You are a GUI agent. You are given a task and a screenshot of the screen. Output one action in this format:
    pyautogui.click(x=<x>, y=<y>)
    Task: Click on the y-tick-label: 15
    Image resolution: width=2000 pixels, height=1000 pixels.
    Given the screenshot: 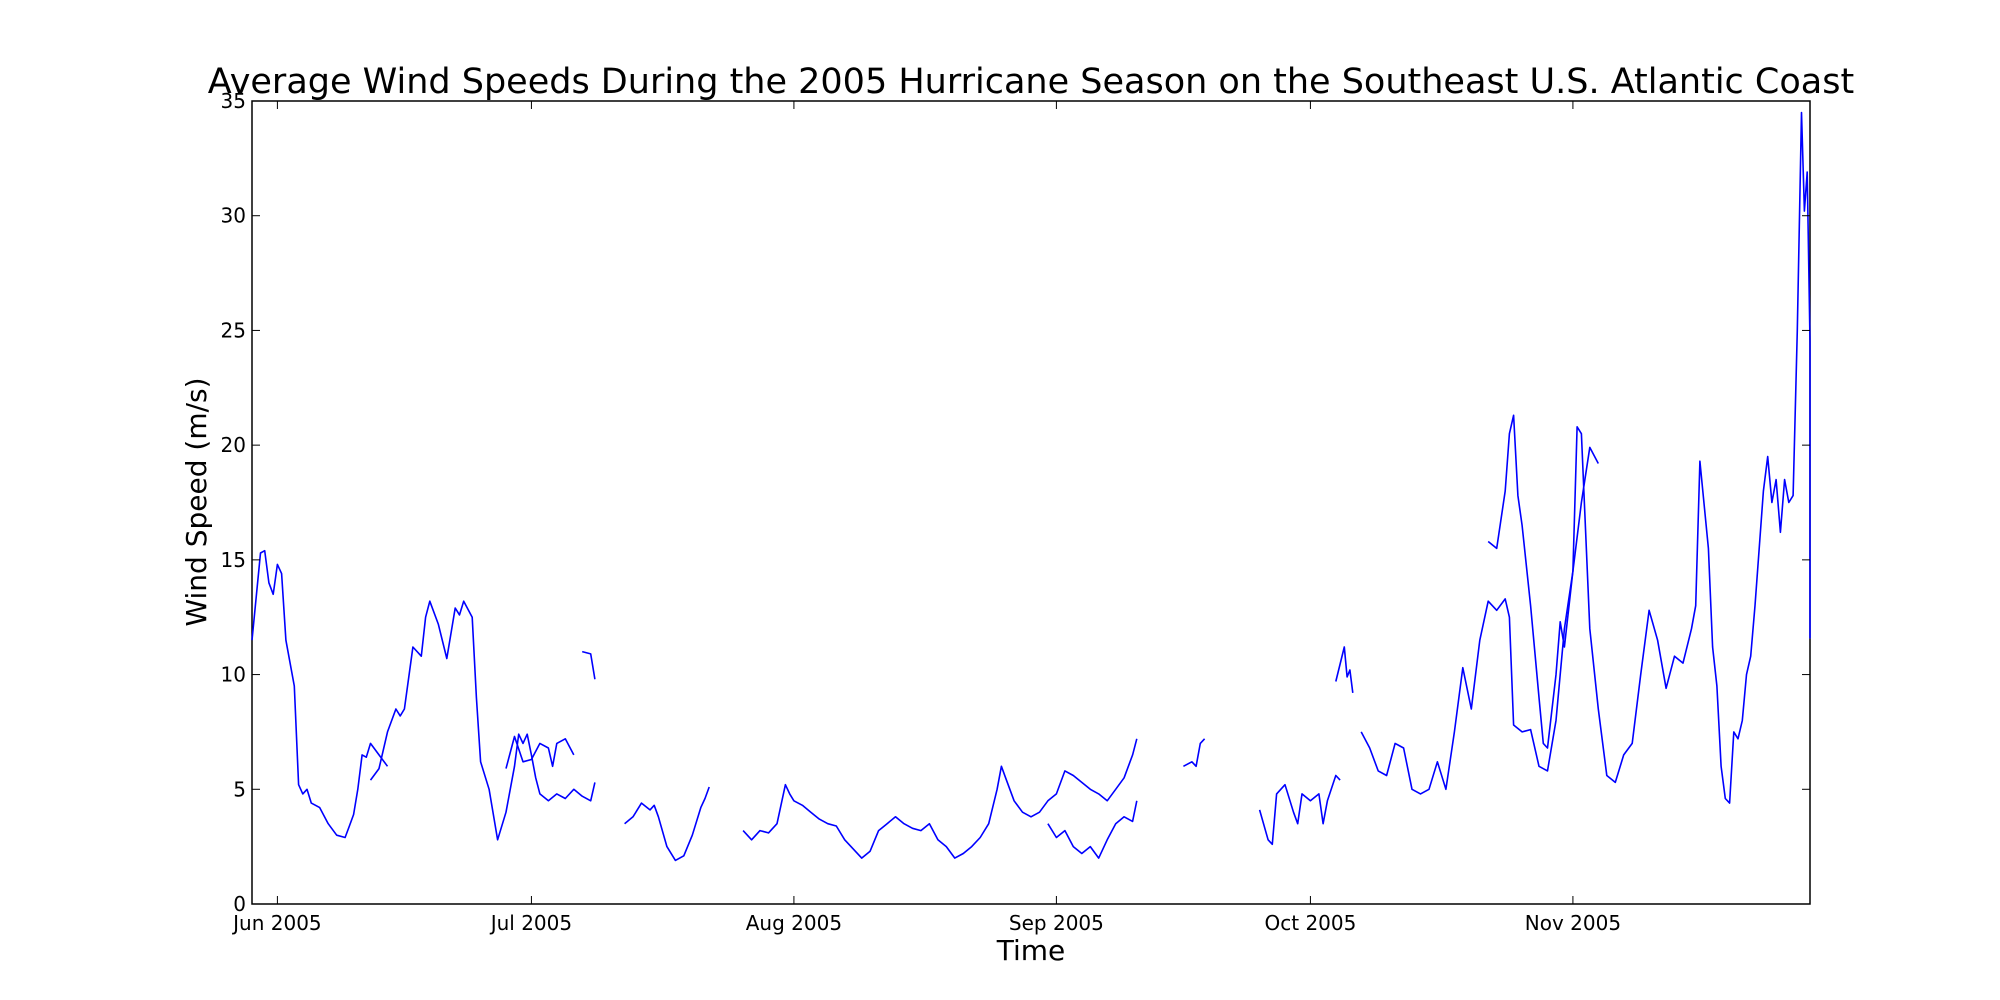 What is the action you would take?
    pyautogui.click(x=233, y=560)
    